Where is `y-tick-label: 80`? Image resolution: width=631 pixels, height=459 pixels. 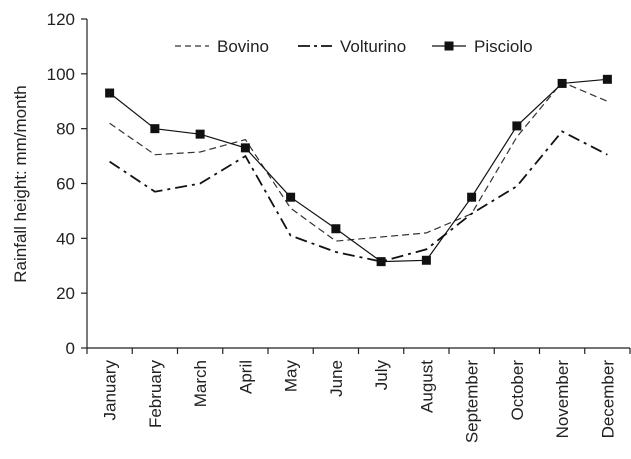
y-tick-label: 80 is located at coordinates (65, 129).